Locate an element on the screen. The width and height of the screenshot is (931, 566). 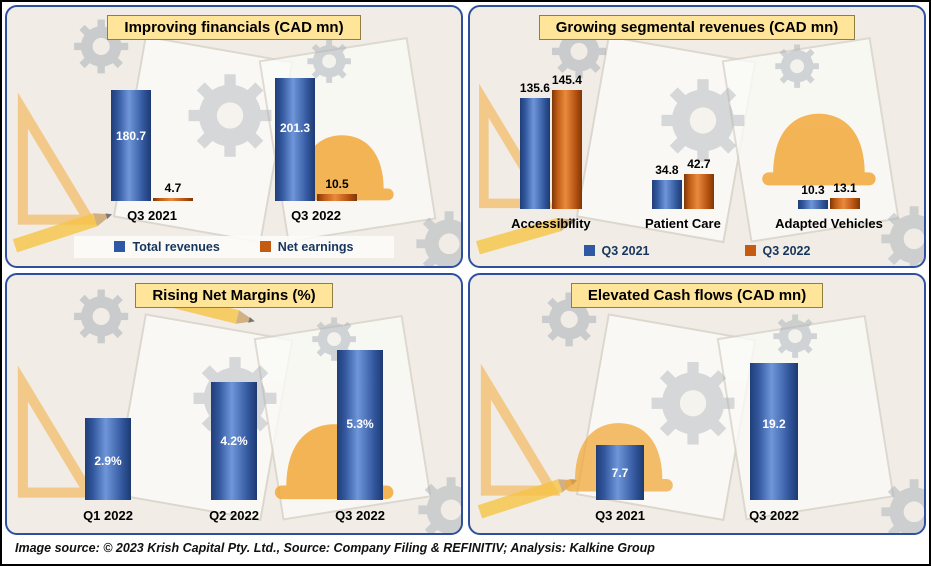
category-label: Patient Care is located at coordinates (682, 223).